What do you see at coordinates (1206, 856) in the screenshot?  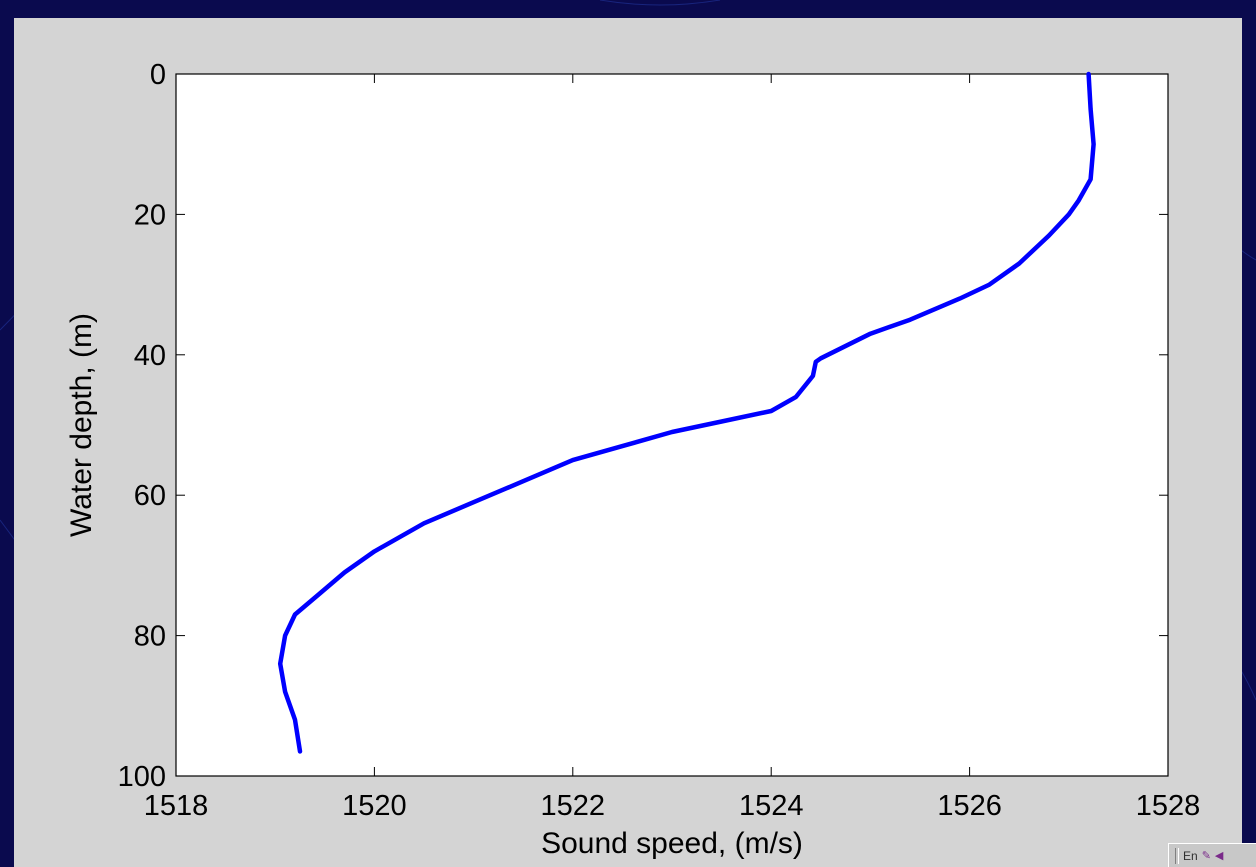 I see `pen-icon: ✎` at bounding box center [1206, 856].